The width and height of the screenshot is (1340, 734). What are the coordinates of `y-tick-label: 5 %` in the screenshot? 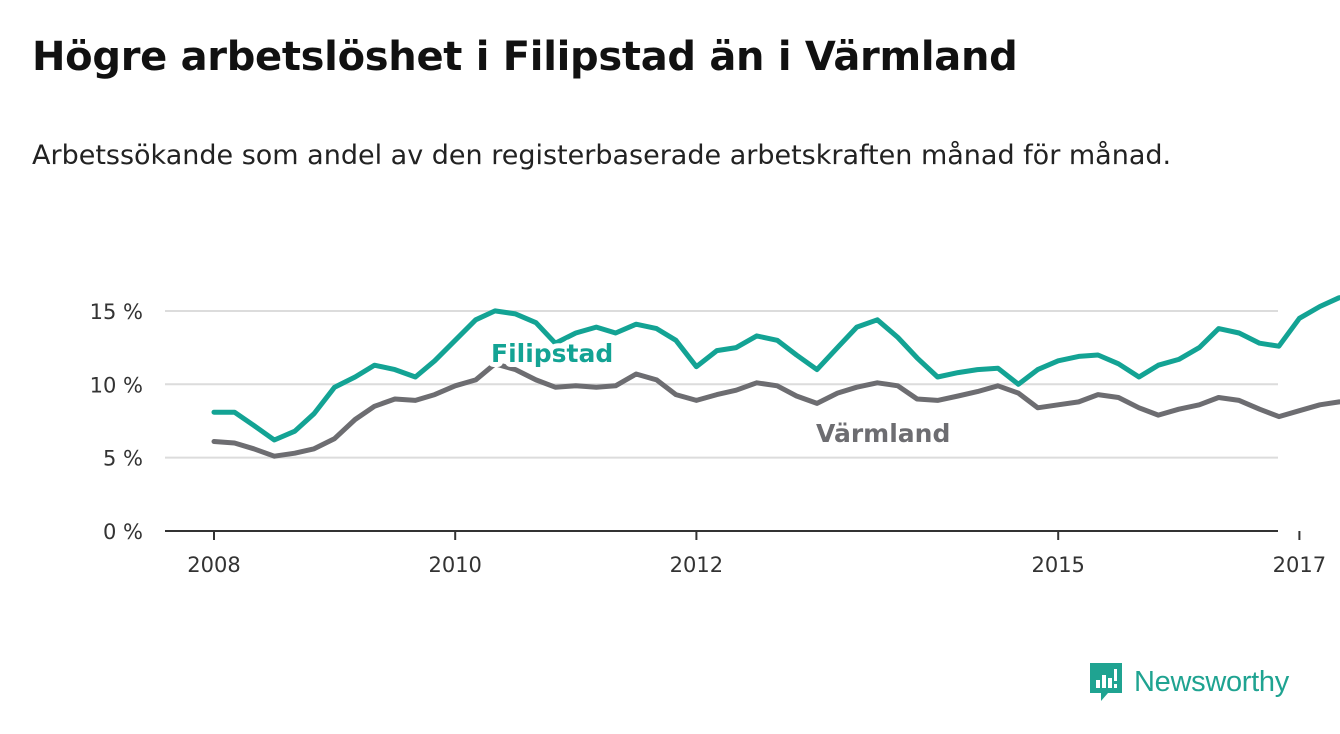 It's located at (123, 459).